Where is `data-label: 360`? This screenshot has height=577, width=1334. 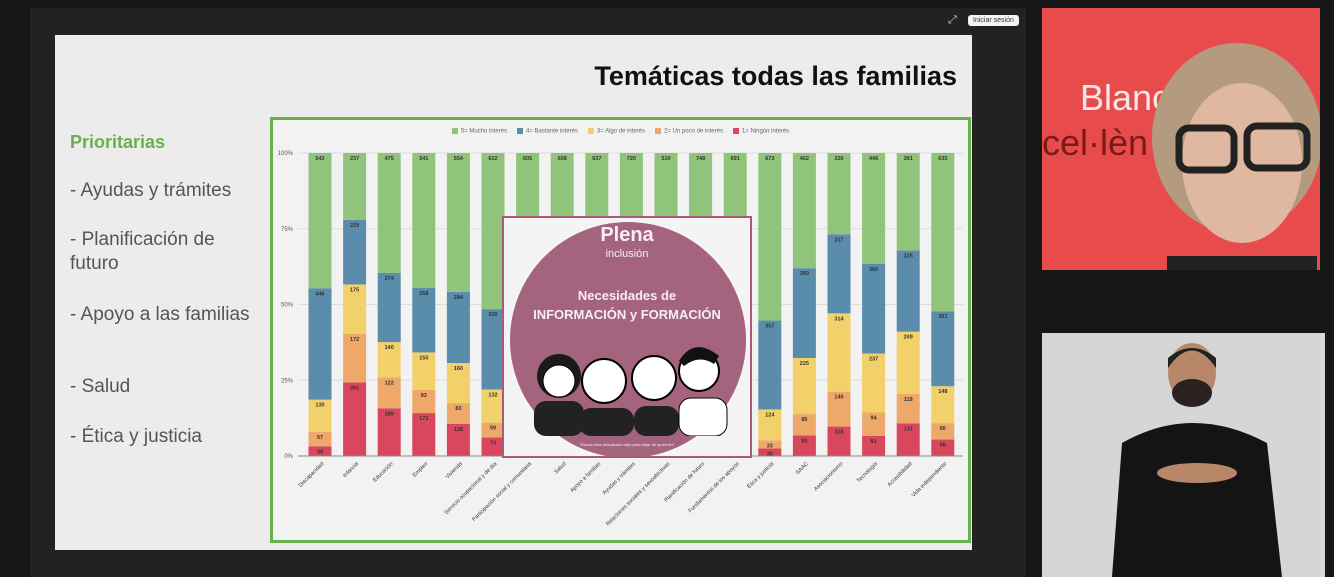 data-label: 360 is located at coordinates (804, 274).